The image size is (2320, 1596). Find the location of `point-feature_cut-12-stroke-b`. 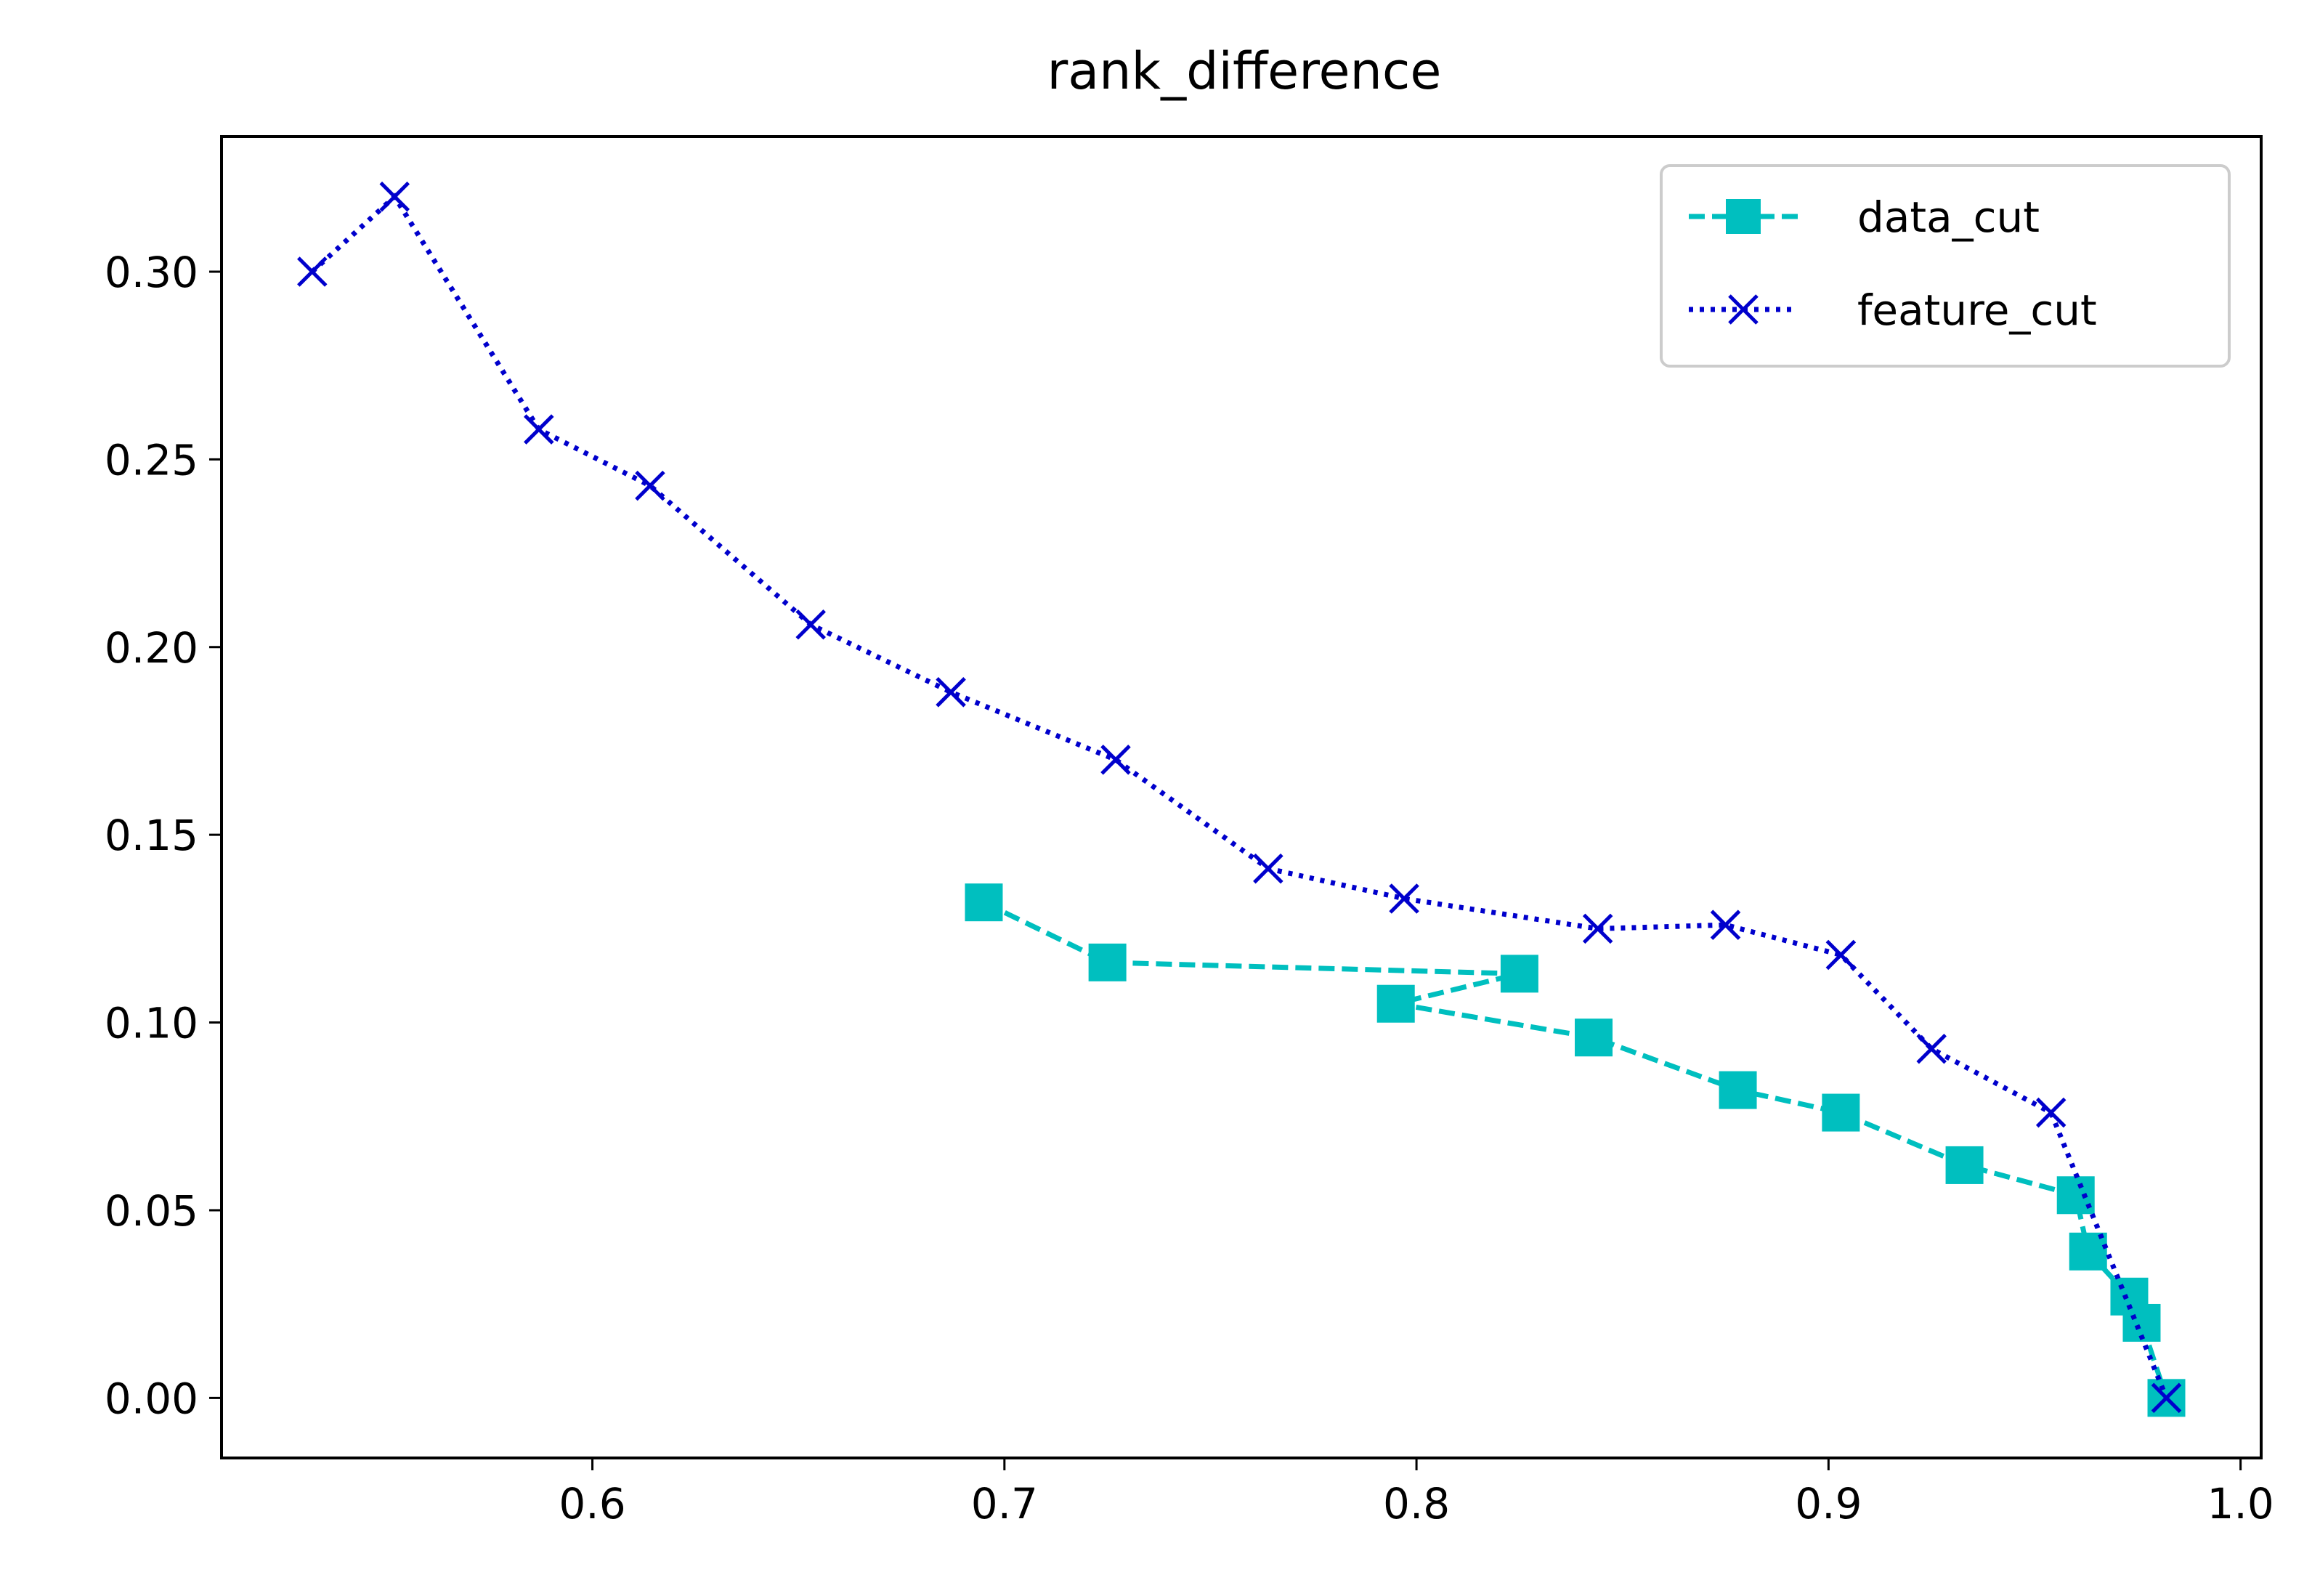

point-feature_cut-12-stroke-b is located at coordinates (1932, 1048).